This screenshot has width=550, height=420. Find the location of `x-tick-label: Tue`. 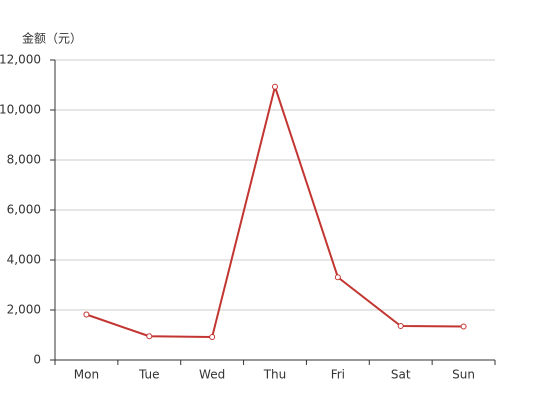

x-tick-label: Tue is located at coordinates (149, 375).